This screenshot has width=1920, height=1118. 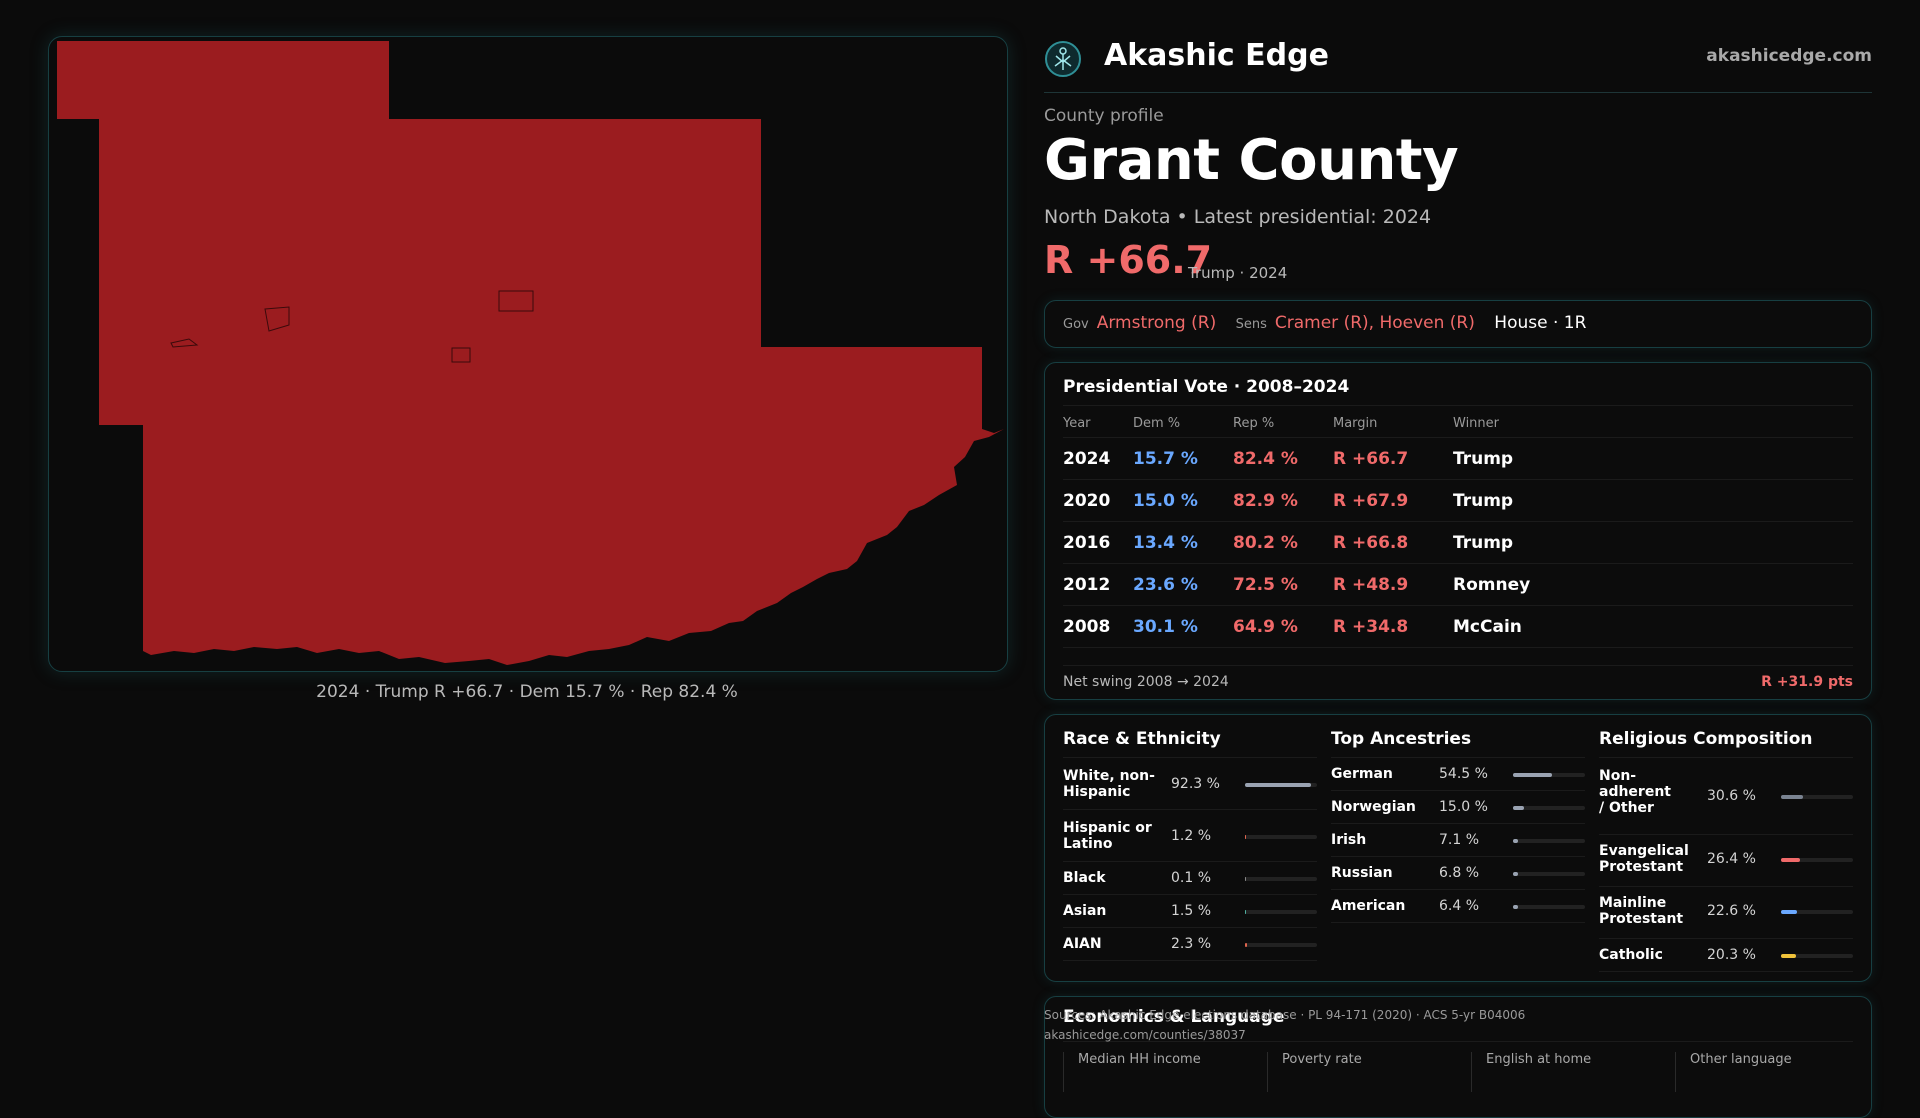 What do you see at coordinates (1163, 1072) in the screenshot?
I see `econ-cell-median-income: Median HH income` at bounding box center [1163, 1072].